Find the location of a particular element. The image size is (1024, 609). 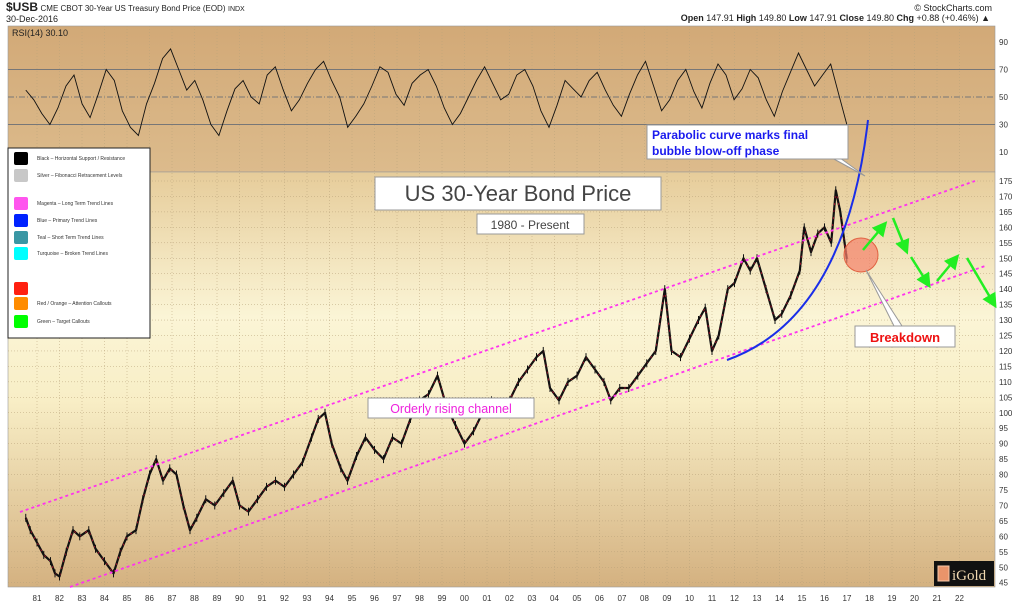

y-tick-label: 170 is located at coordinates (1006, 196).